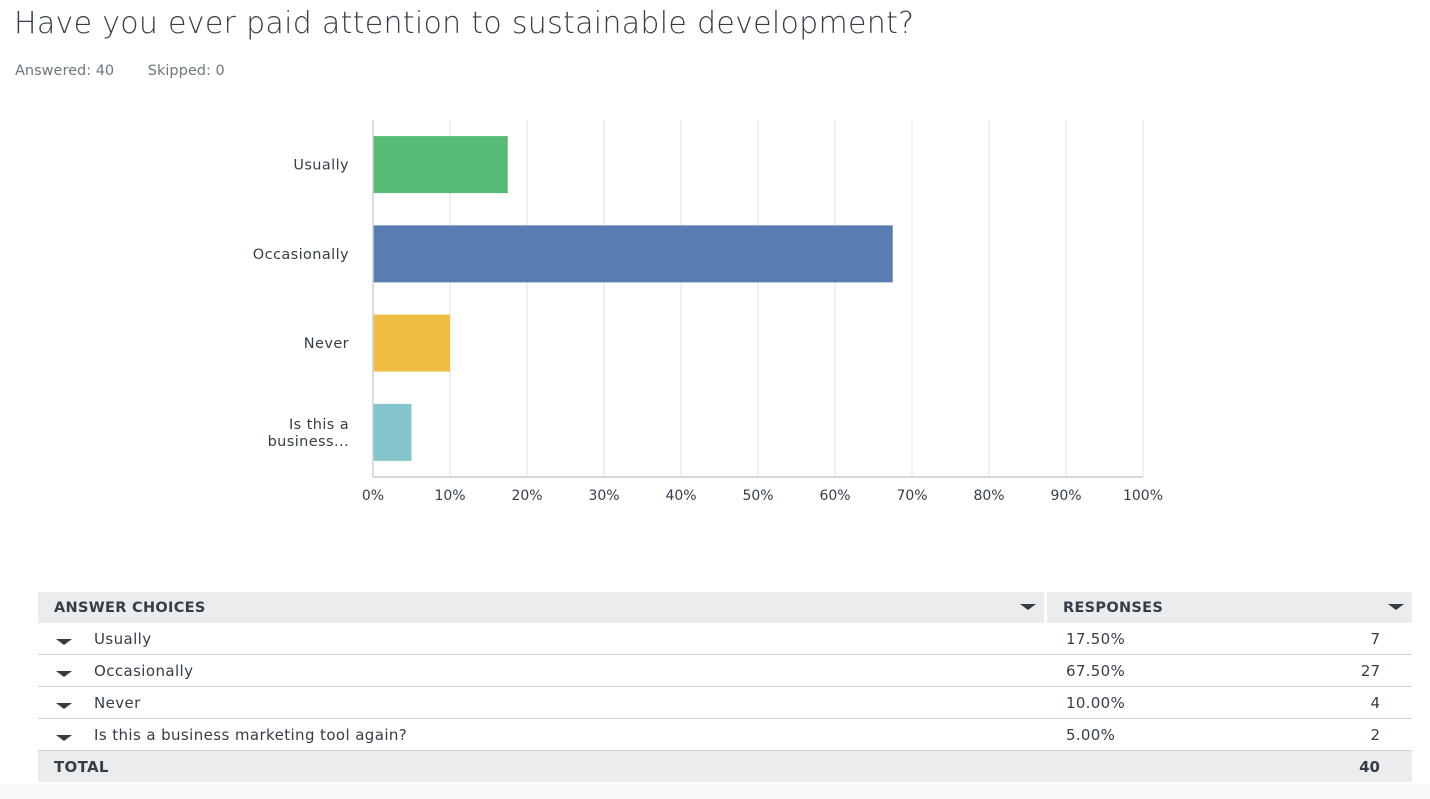 The width and height of the screenshot is (1430, 799). Describe the element at coordinates (1143, 496) in the screenshot. I see `x-tick-label: 100%` at that location.